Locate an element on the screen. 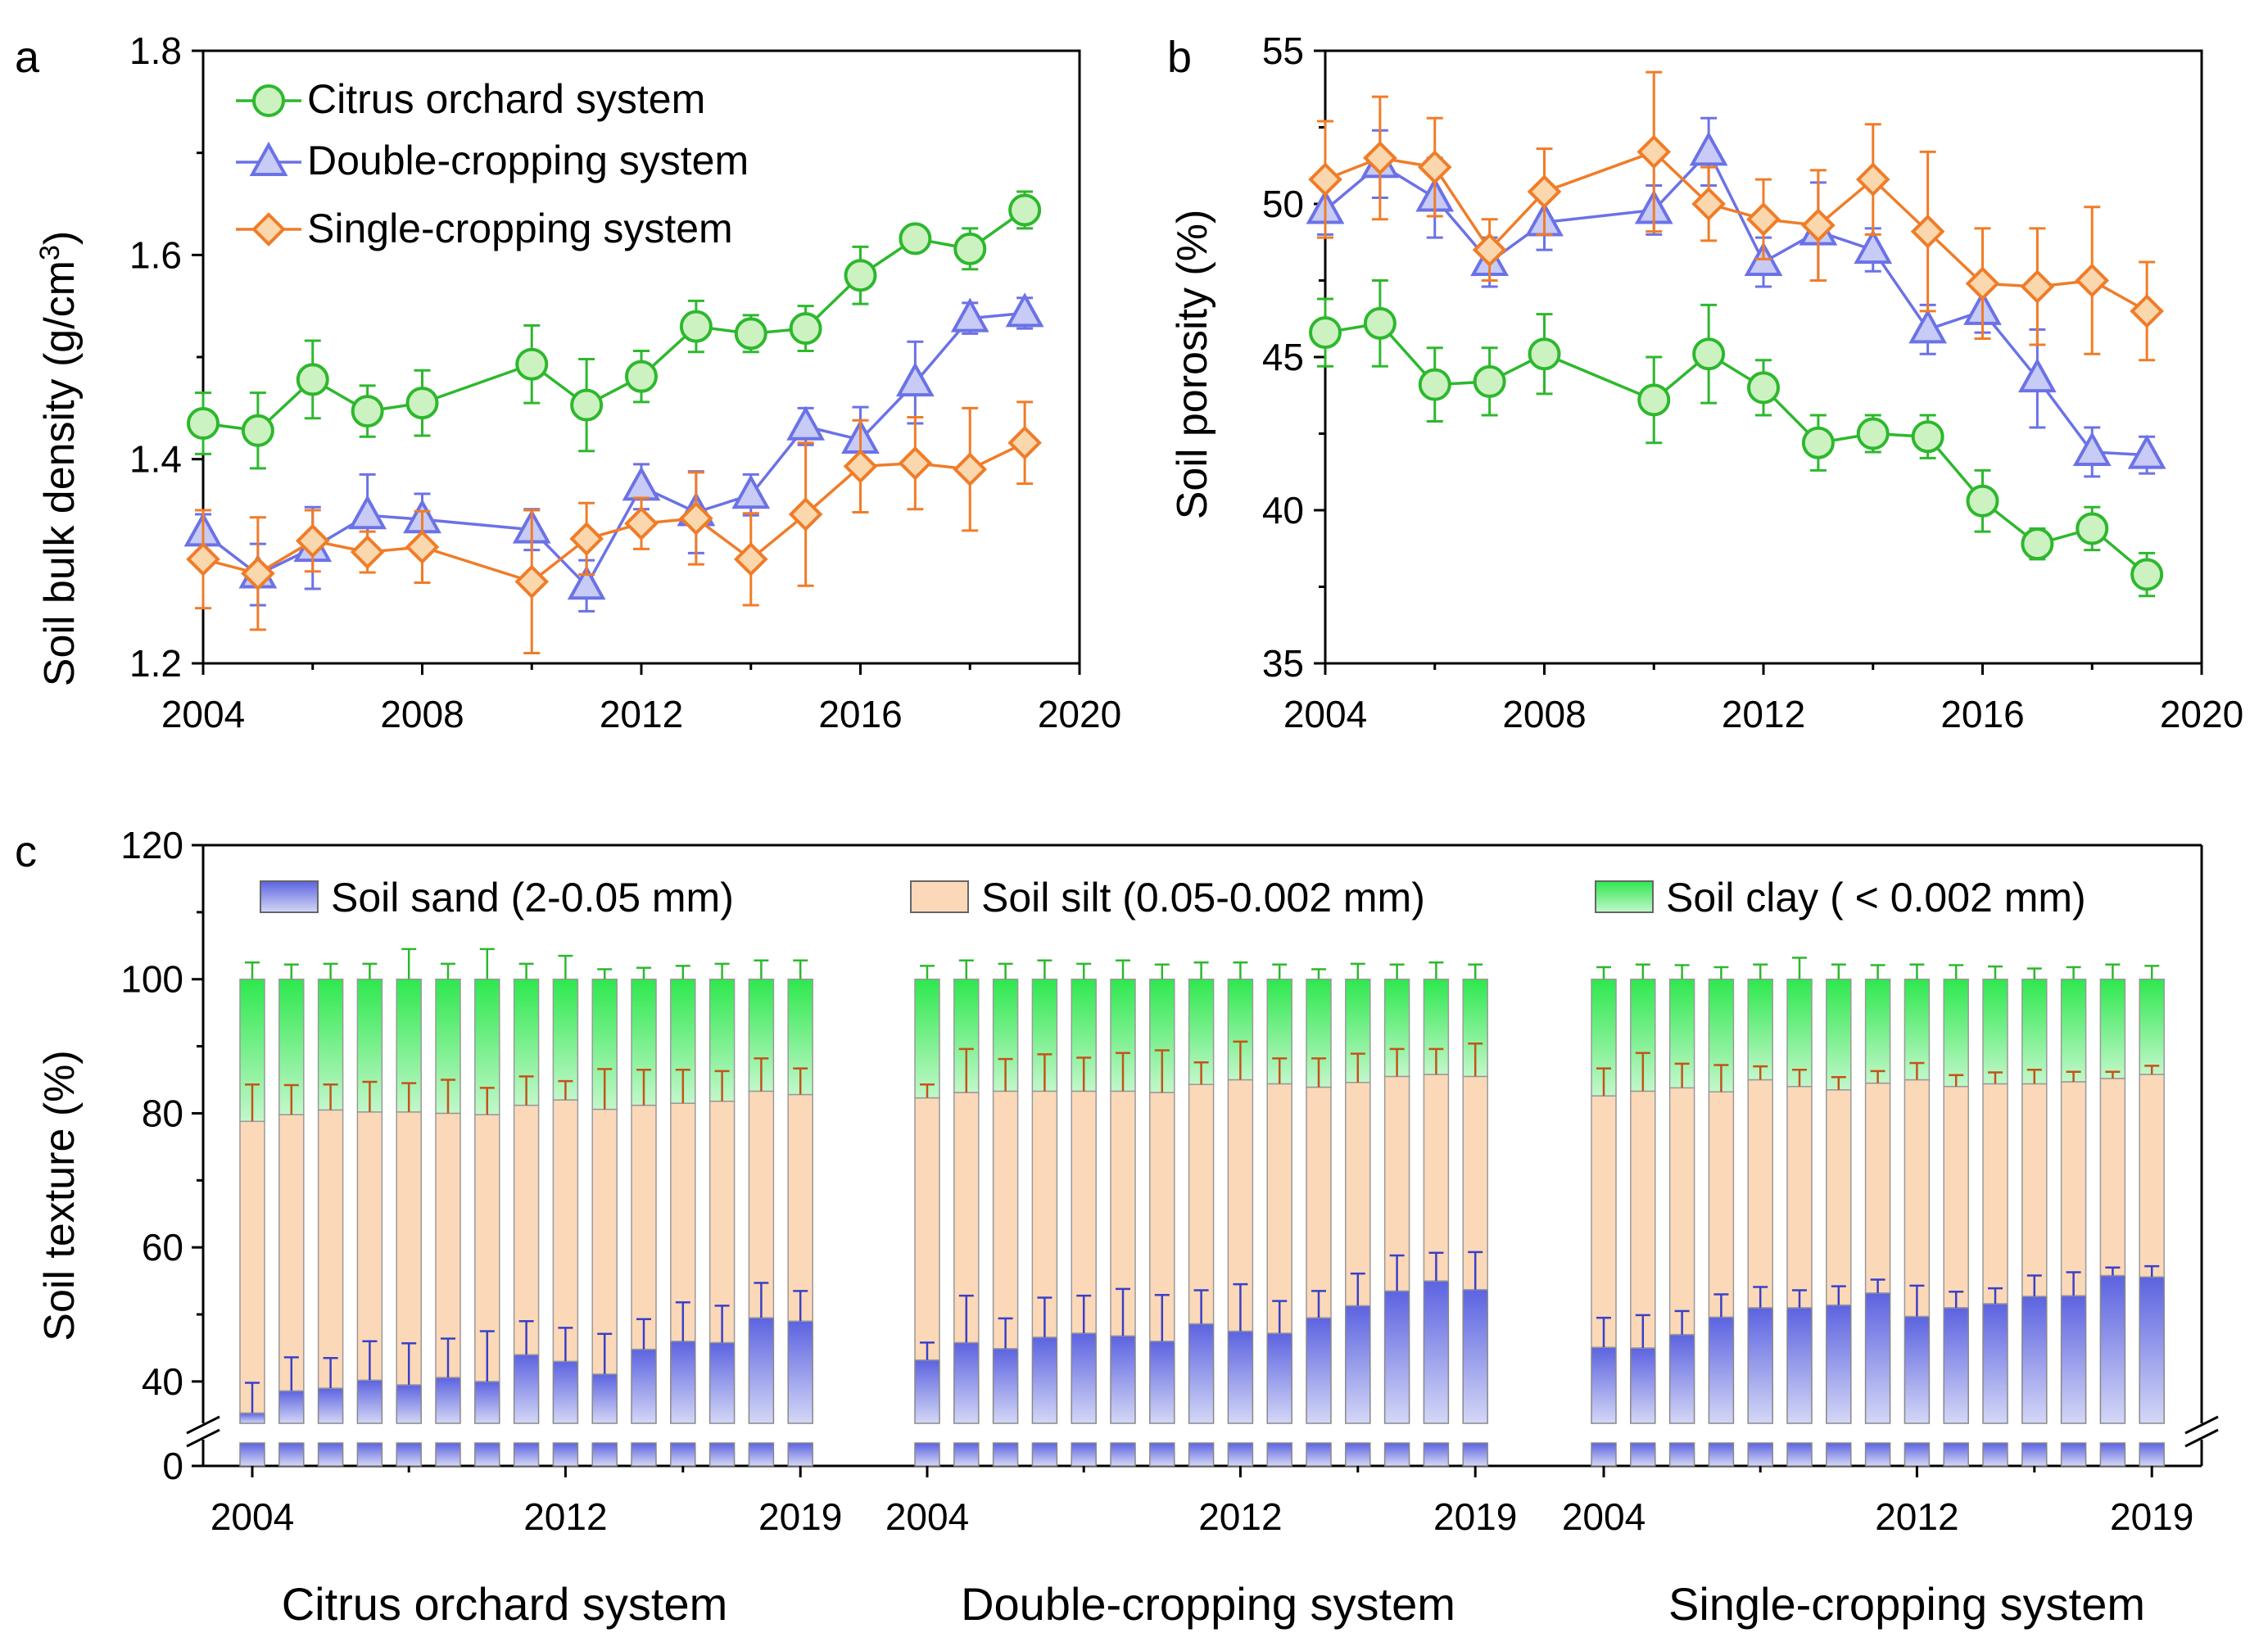 The image size is (2268, 1651). panel-b-ylabel: Soil porosity (%) is located at coordinates (1192, 365).